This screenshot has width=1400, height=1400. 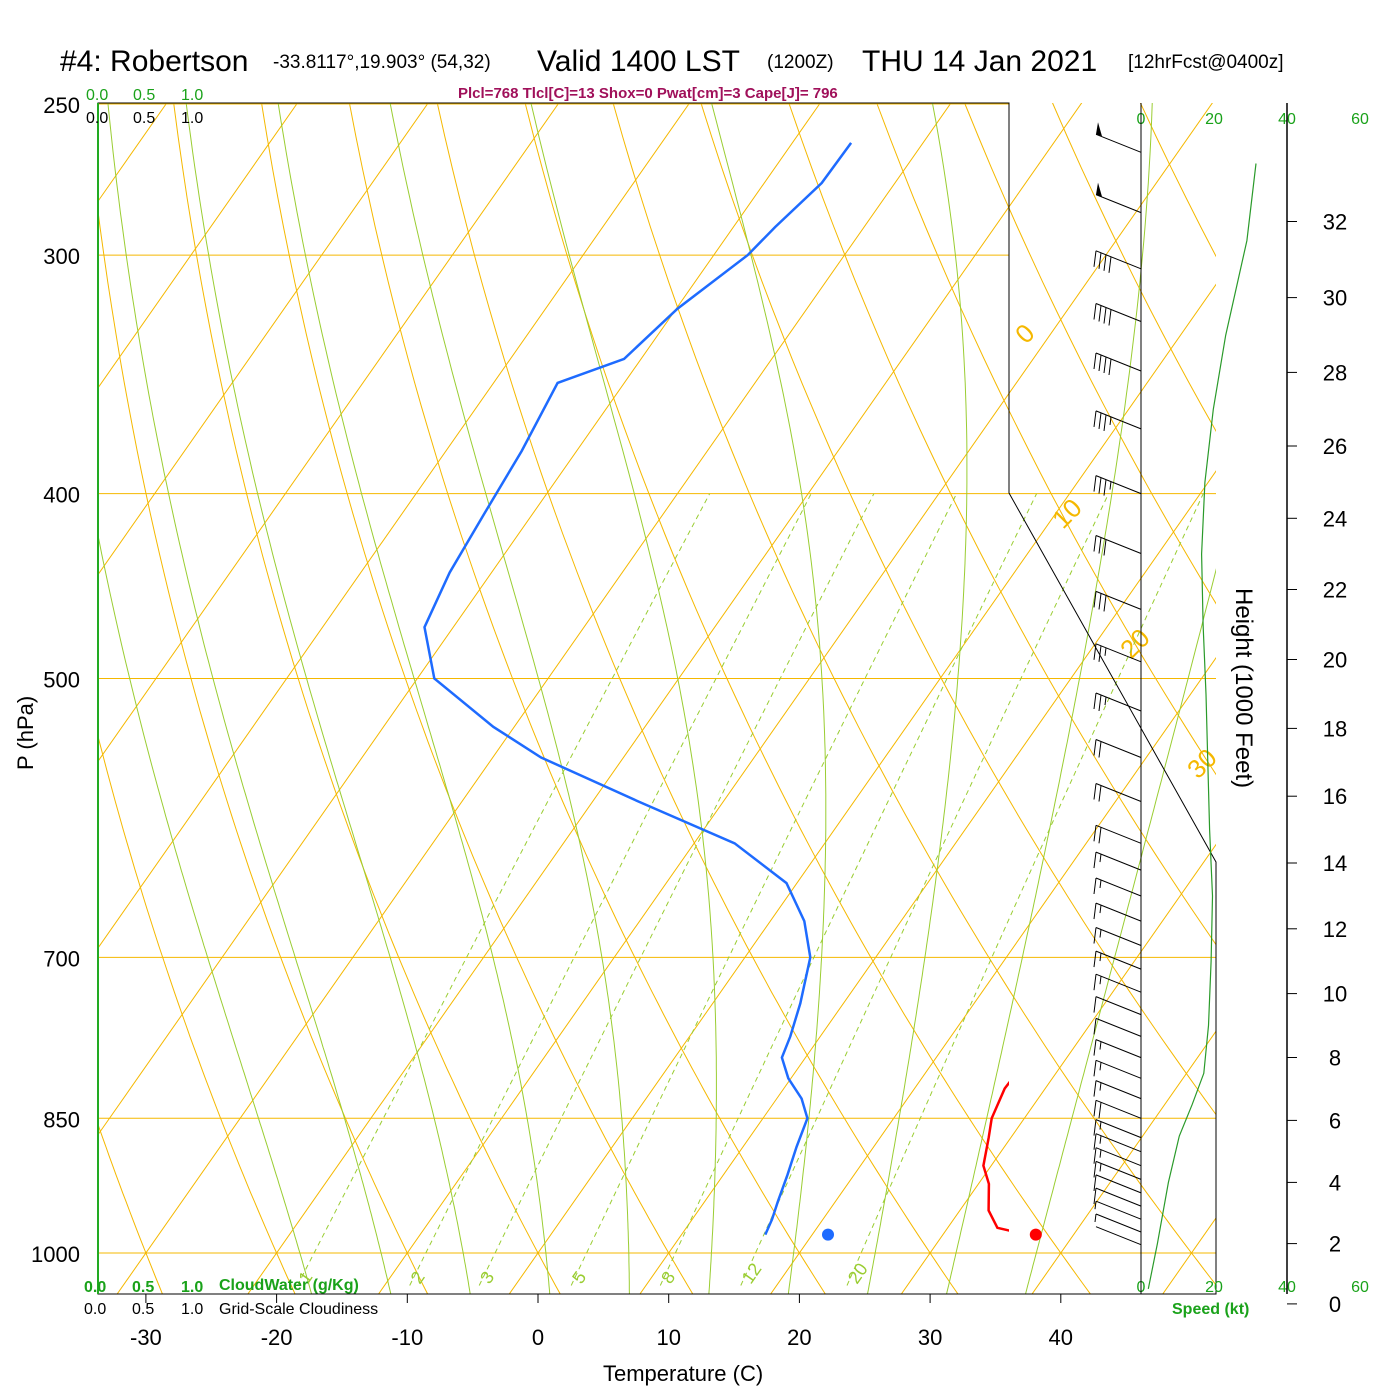 What do you see at coordinates (1335, 1244) in the screenshot?
I see `height-tick-label: 2` at bounding box center [1335, 1244].